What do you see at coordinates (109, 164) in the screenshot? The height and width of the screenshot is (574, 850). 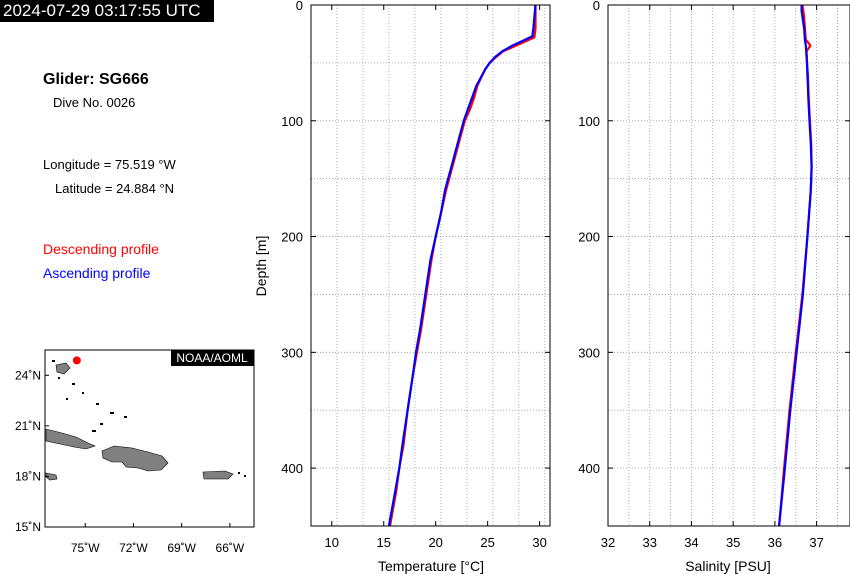 I see `longitude-readout: Longitude = 75.519 °W` at bounding box center [109, 164].